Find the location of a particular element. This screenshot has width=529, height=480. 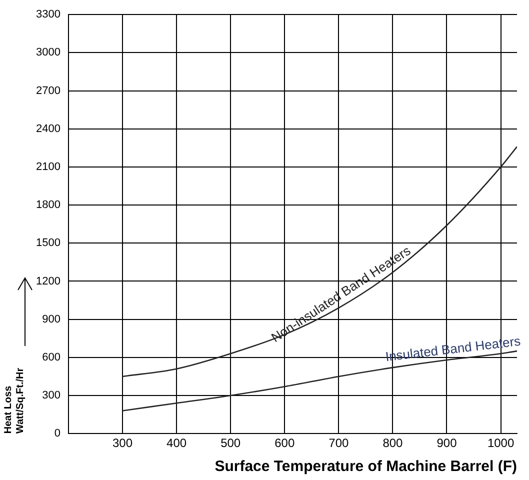

x-axis-title: Surface Temperature of Machine Barrel (F) is located at coordinates (365, 467).